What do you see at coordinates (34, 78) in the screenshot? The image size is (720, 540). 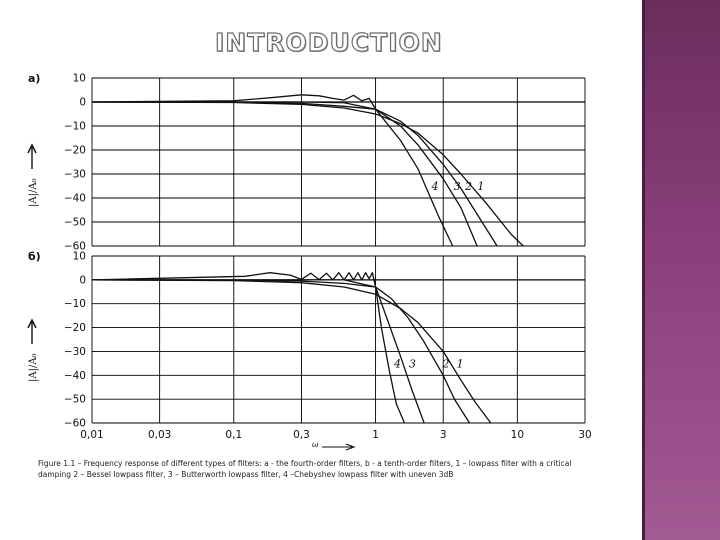 I see `panel-label: a)` at bounding box center [34, 78].